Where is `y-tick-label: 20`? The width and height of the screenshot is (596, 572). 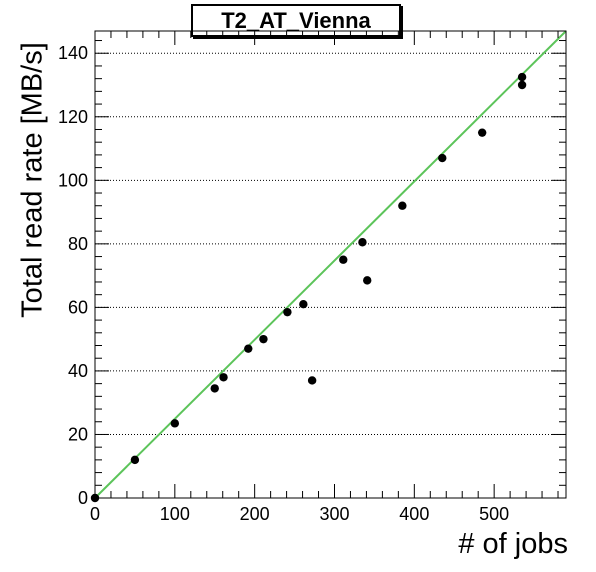 y-tick-label: 20 is located at coordinates (78, 434).